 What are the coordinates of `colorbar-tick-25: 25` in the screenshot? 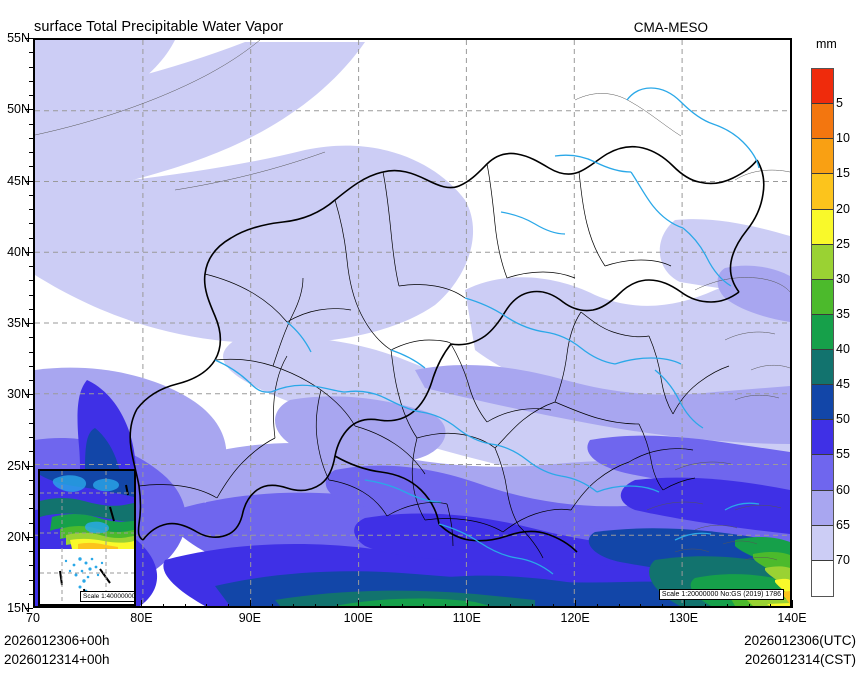 It's located at (843, 243).